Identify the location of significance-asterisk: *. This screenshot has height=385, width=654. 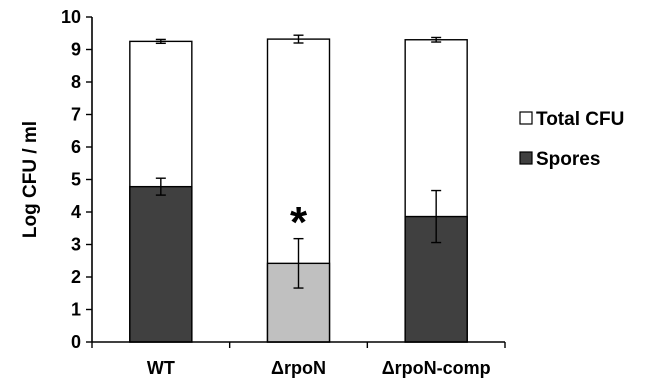
(299, 222).